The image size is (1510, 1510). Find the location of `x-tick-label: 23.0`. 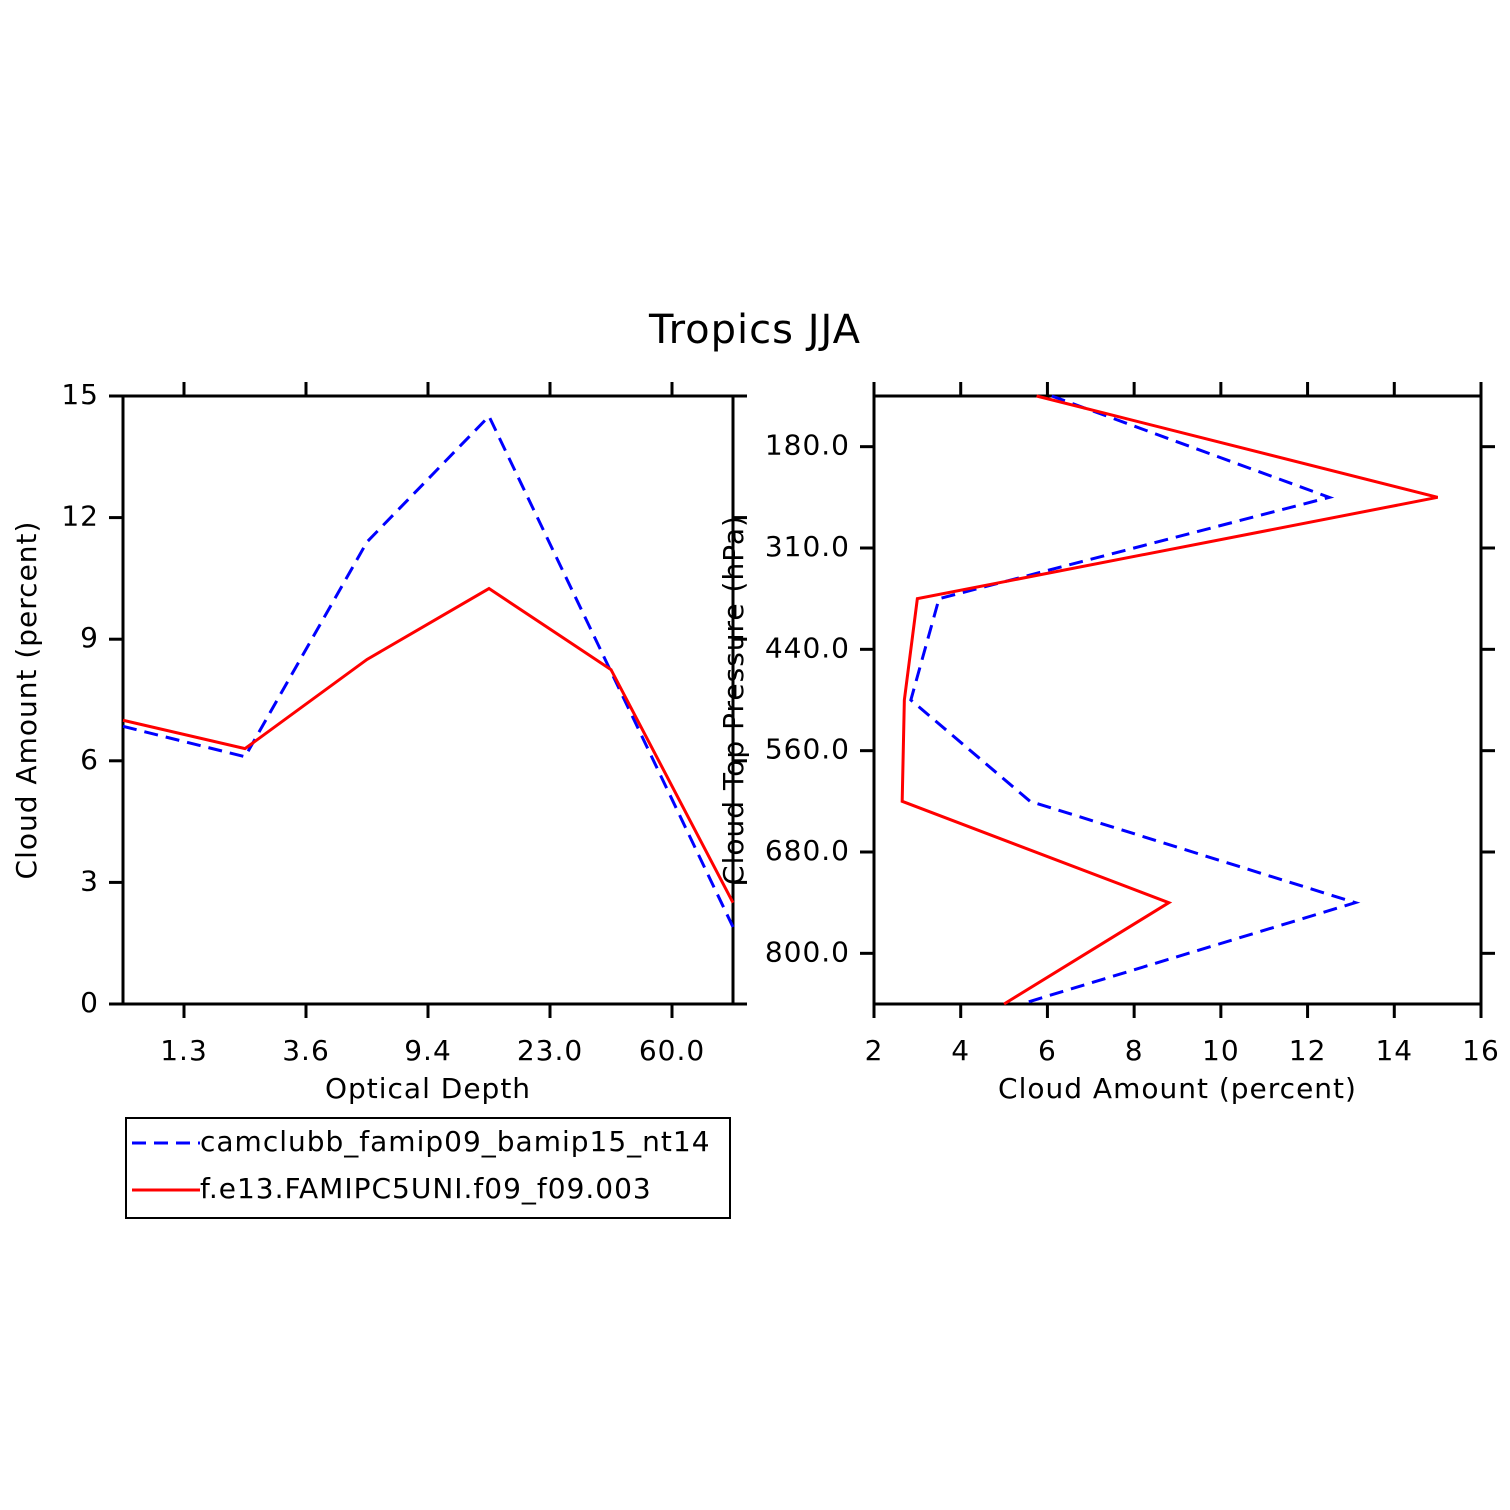

x-tick-label: 23.0 is located at coordinates (550, 1050).